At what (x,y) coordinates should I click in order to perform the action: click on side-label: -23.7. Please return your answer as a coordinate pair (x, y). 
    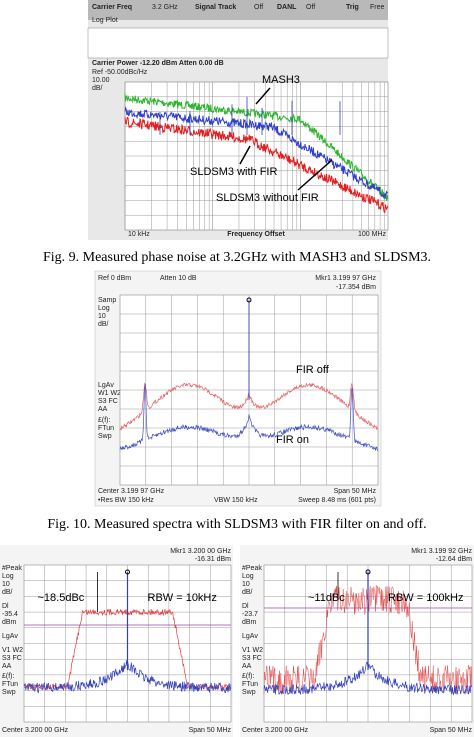
    Looking at the image, I should click on (250, 614).